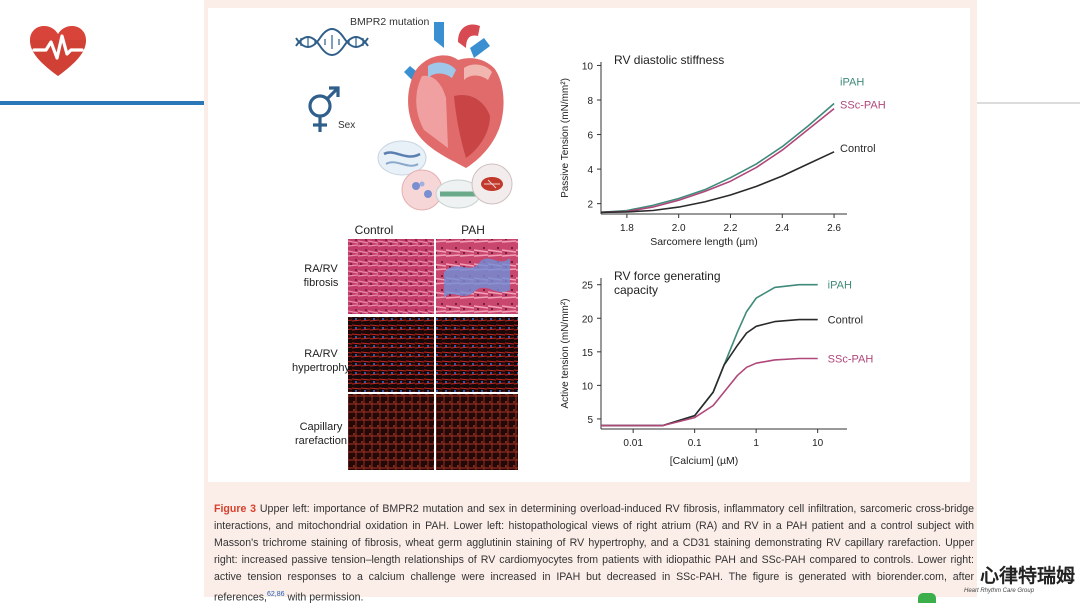 This screenshot has width=1080, height=608. Describe the element at coordinates (590, 420) in the screenshot. I see `chart1-y-tick-label: 5` at that location.